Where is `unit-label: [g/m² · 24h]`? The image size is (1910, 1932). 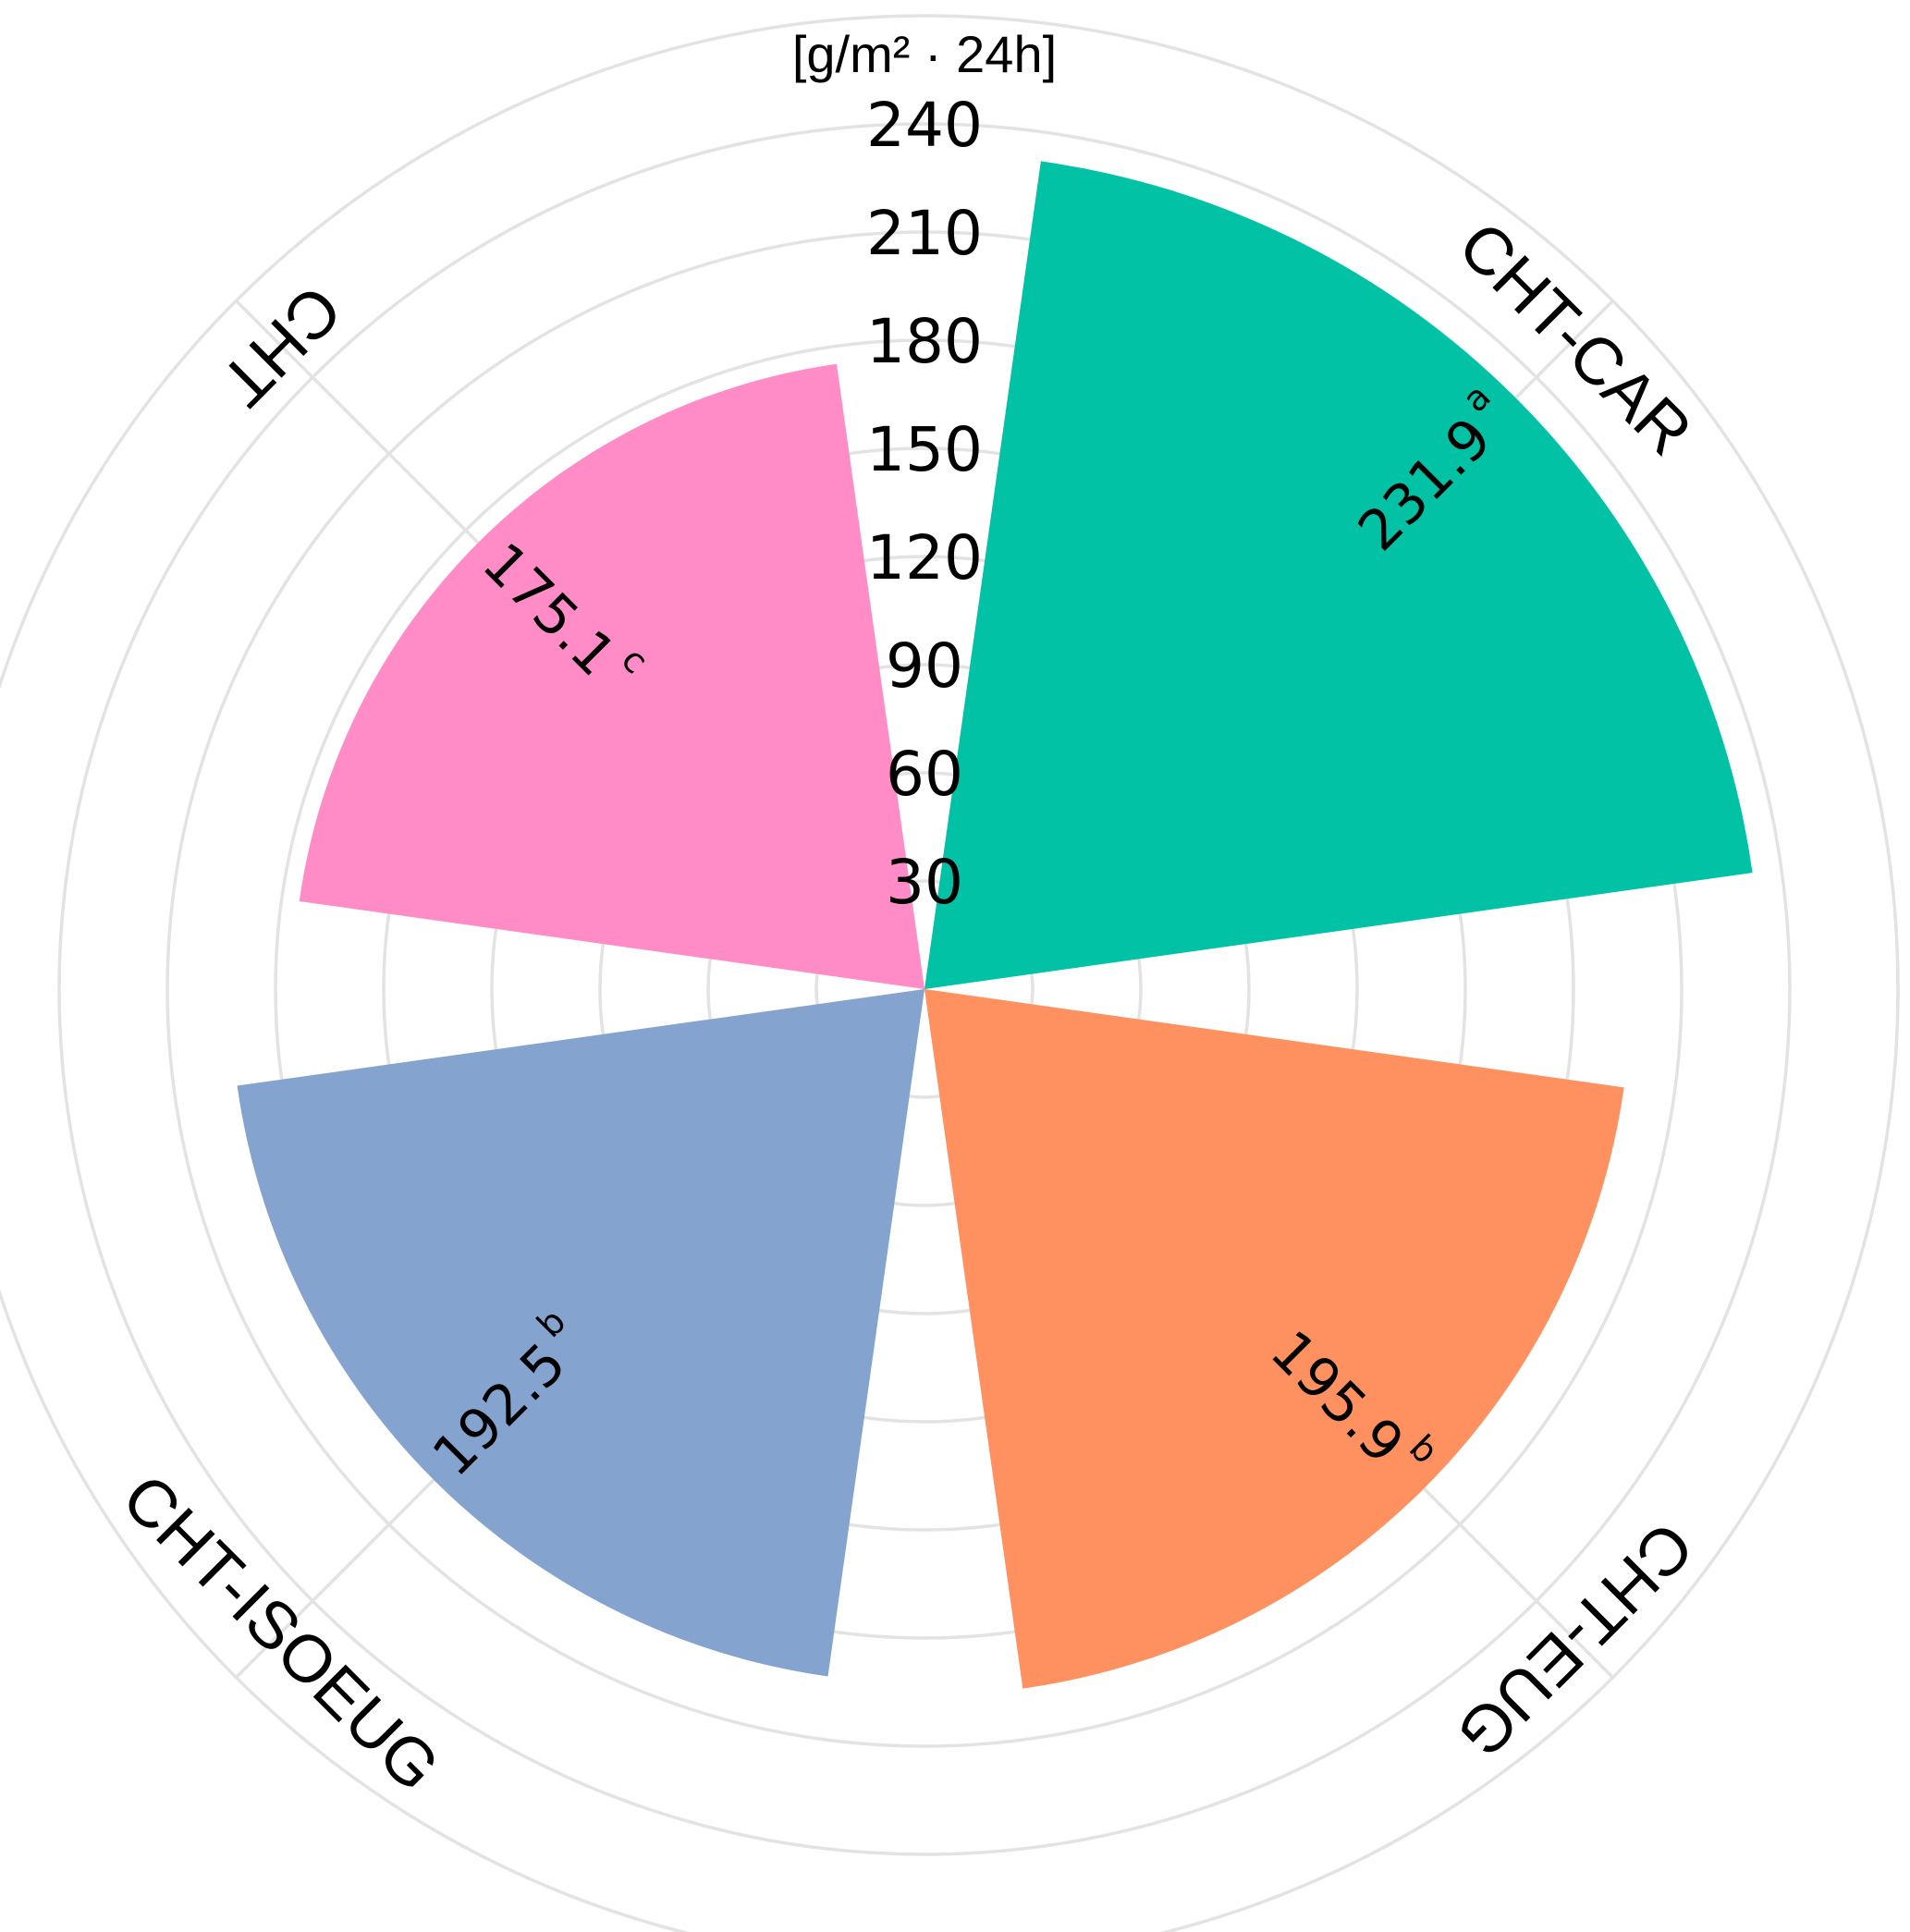
unit-label: [g/m² · 24h] is located at coordinates (924, 54).